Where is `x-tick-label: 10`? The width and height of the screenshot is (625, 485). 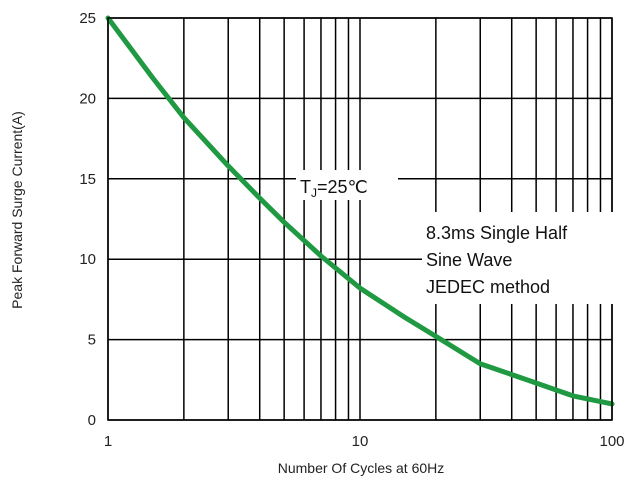
x-tick-label: 10 is located at coordinates (360, 441).